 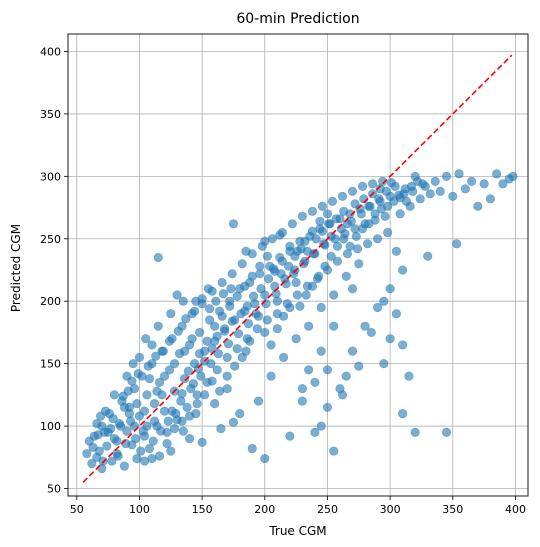 What do you see at coordinates (327, 509) in the screenshot?
I see `x-tick-label: 250` at bounding box center [327, 509].